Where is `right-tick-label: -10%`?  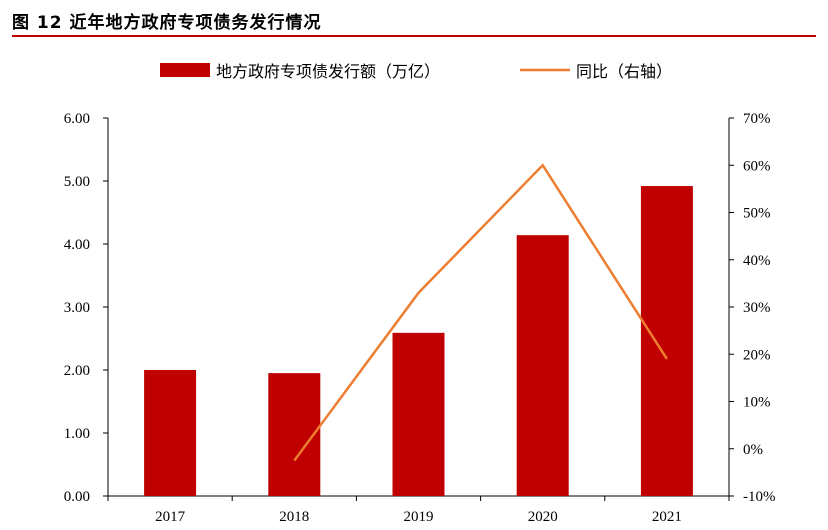 right-tick-label: -10% is located at coordinates (759, 497).